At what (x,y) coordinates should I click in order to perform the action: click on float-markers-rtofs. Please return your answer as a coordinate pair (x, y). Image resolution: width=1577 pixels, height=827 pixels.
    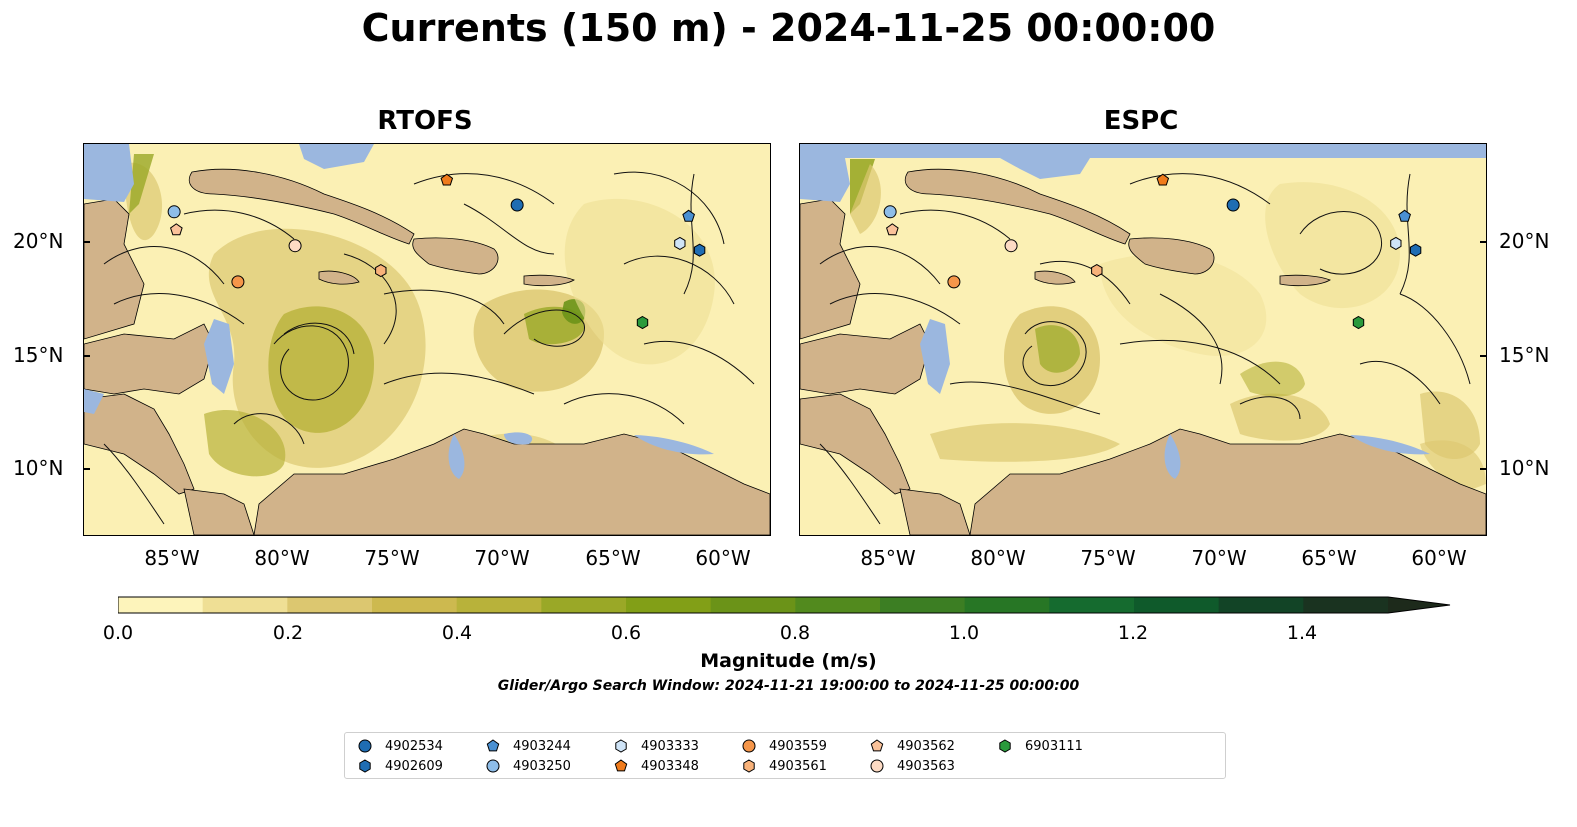
    Looking at the image, I should click on (436, 251).